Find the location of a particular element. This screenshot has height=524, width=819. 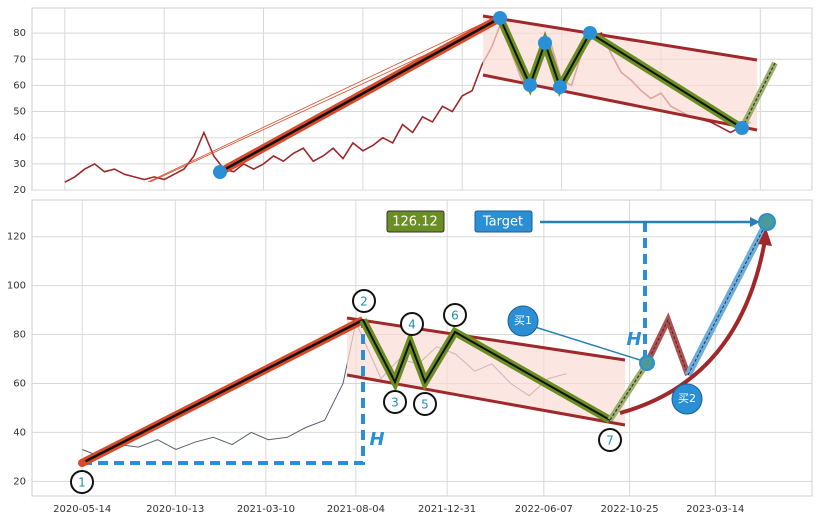

annotation: 1 is located at coordinates (82, 483).